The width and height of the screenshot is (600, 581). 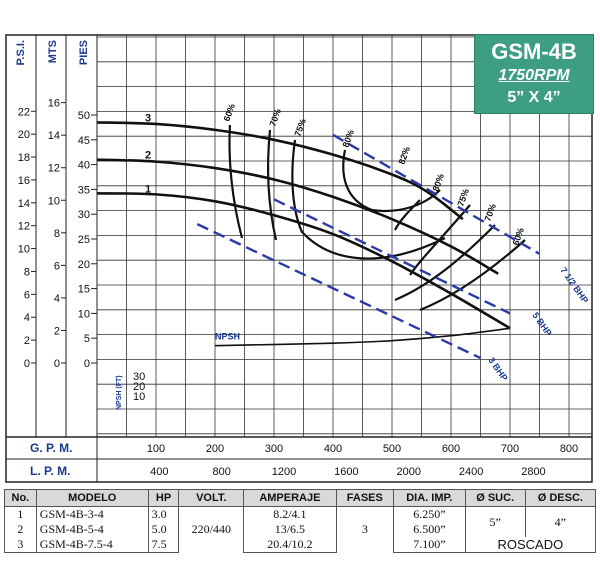 I want to click on lpm-label: L. P. M., so click(x=50, y=471).